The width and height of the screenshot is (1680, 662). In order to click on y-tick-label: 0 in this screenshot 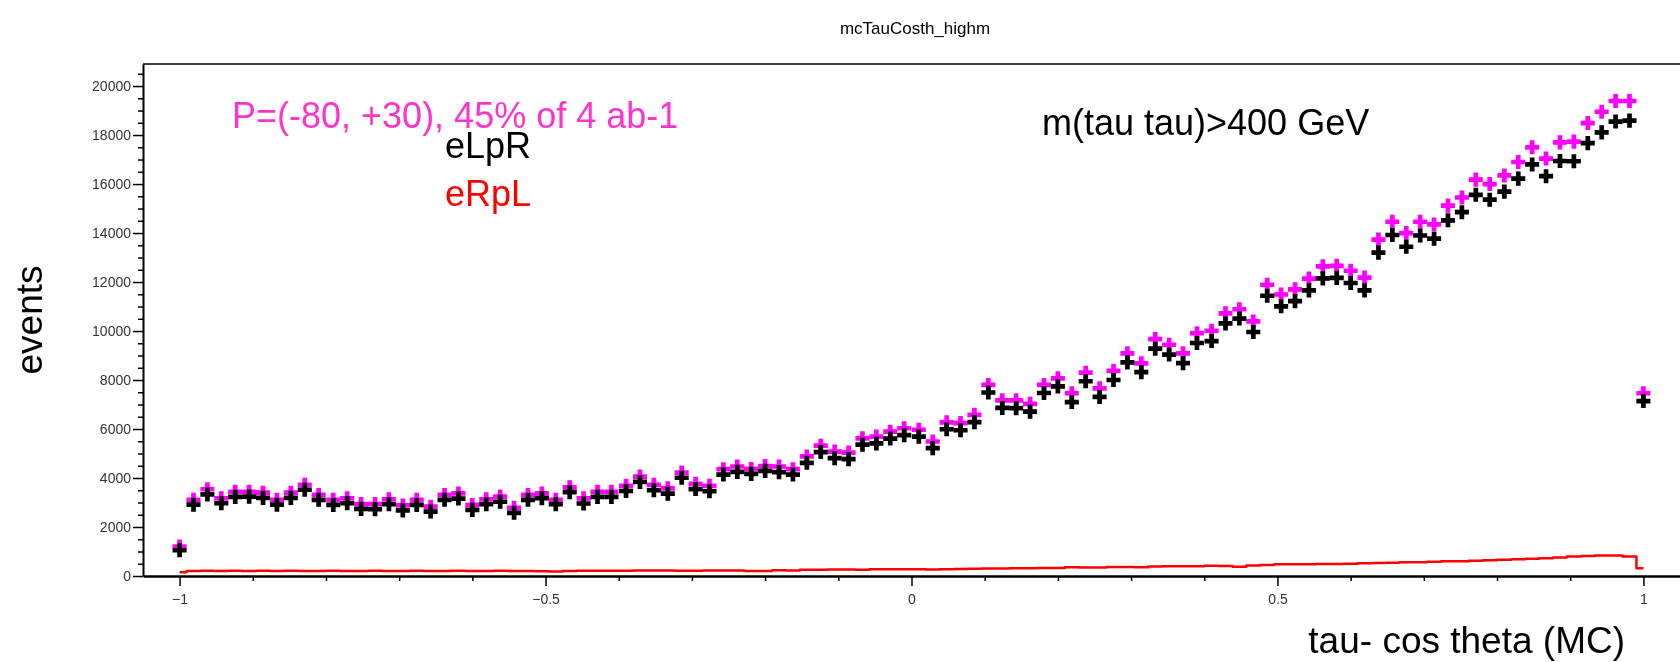, I will do `click(127, 575)`.